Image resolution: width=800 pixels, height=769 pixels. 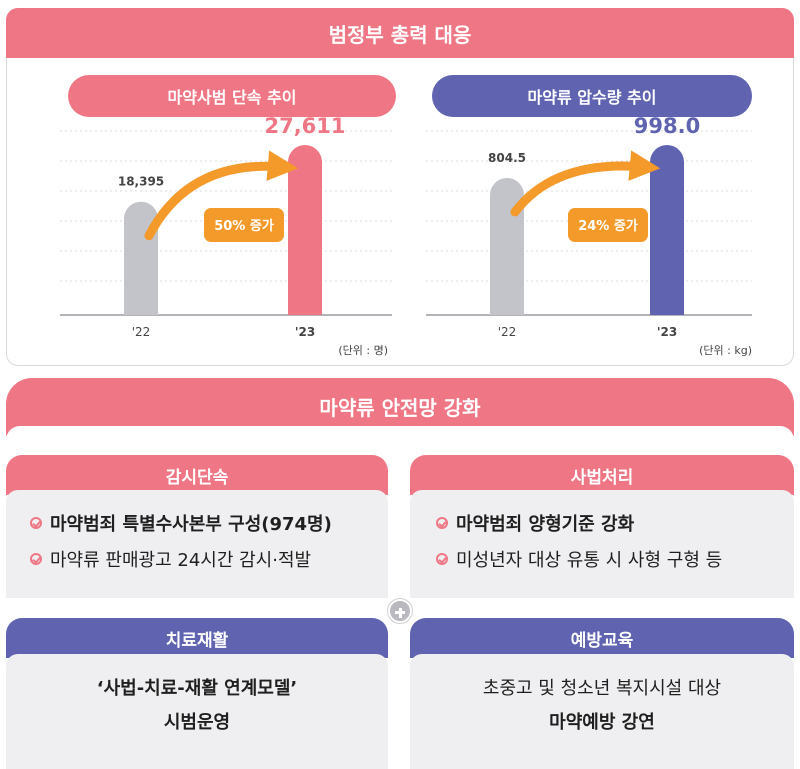 I want to click on bar-value-label: 27,611, so click(x=304, y=126).